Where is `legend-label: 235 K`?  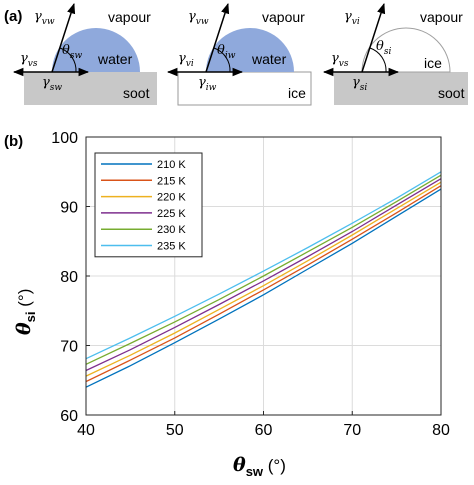
legend-label: 235 K is located at coordinates (171, 247).